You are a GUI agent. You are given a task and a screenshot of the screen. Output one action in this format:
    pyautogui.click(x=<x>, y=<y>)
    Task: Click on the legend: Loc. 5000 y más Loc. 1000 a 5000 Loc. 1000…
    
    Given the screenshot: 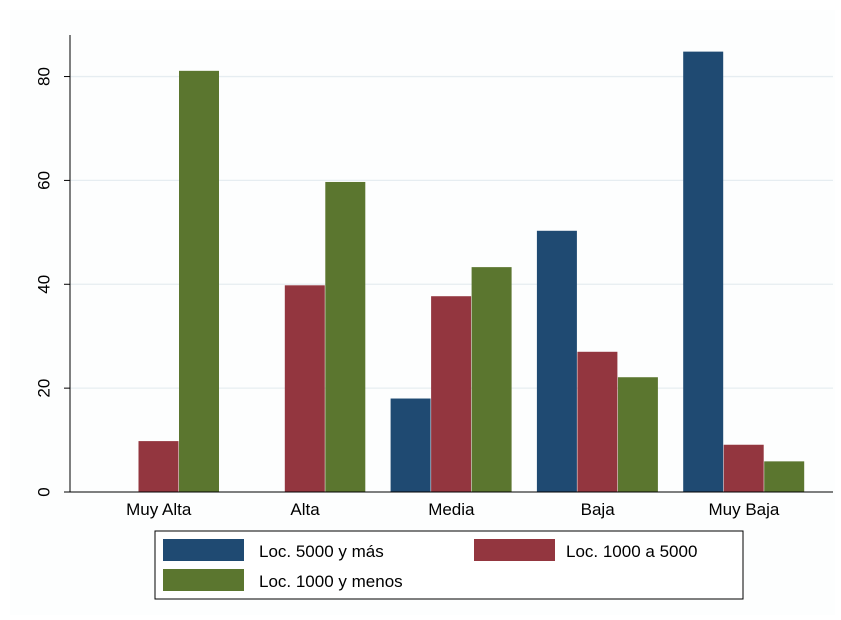 What is the action you would take?
    pyautogui.click(x=449, y=565)
    